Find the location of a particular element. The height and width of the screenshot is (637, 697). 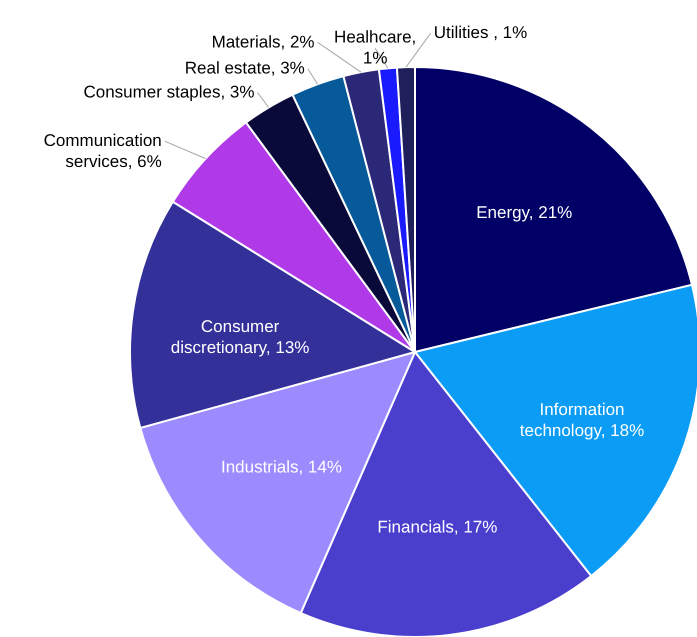

slice-label: Industrials, 14% is located at coordinates (281, 467).